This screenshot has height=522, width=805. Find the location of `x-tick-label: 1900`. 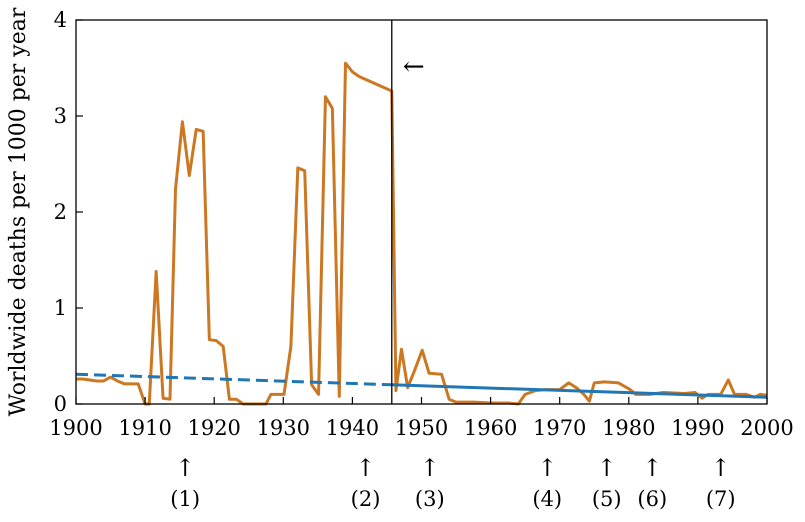

x-tick-label: 1900 is located at coordinates (75, 428).